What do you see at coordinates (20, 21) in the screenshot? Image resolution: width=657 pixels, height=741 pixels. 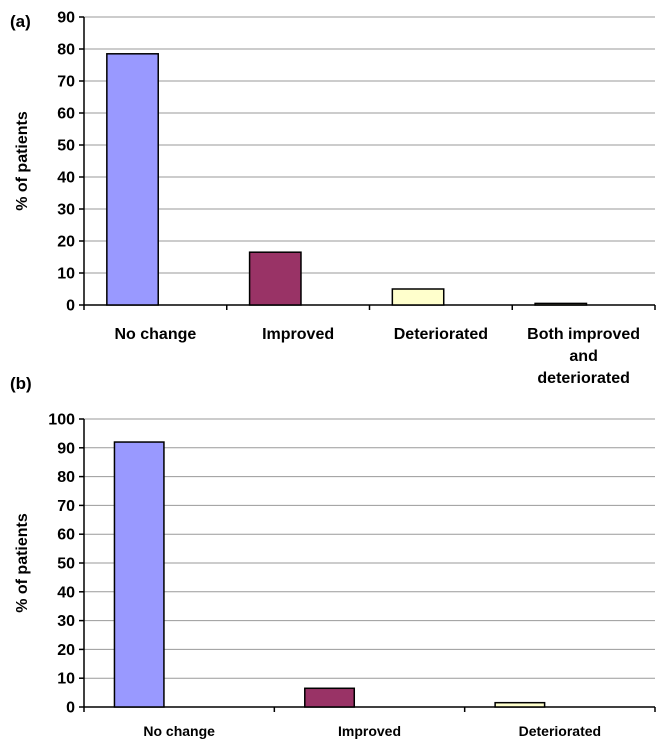 I see `panel-label: (a)` at bounding box center [20, 21].